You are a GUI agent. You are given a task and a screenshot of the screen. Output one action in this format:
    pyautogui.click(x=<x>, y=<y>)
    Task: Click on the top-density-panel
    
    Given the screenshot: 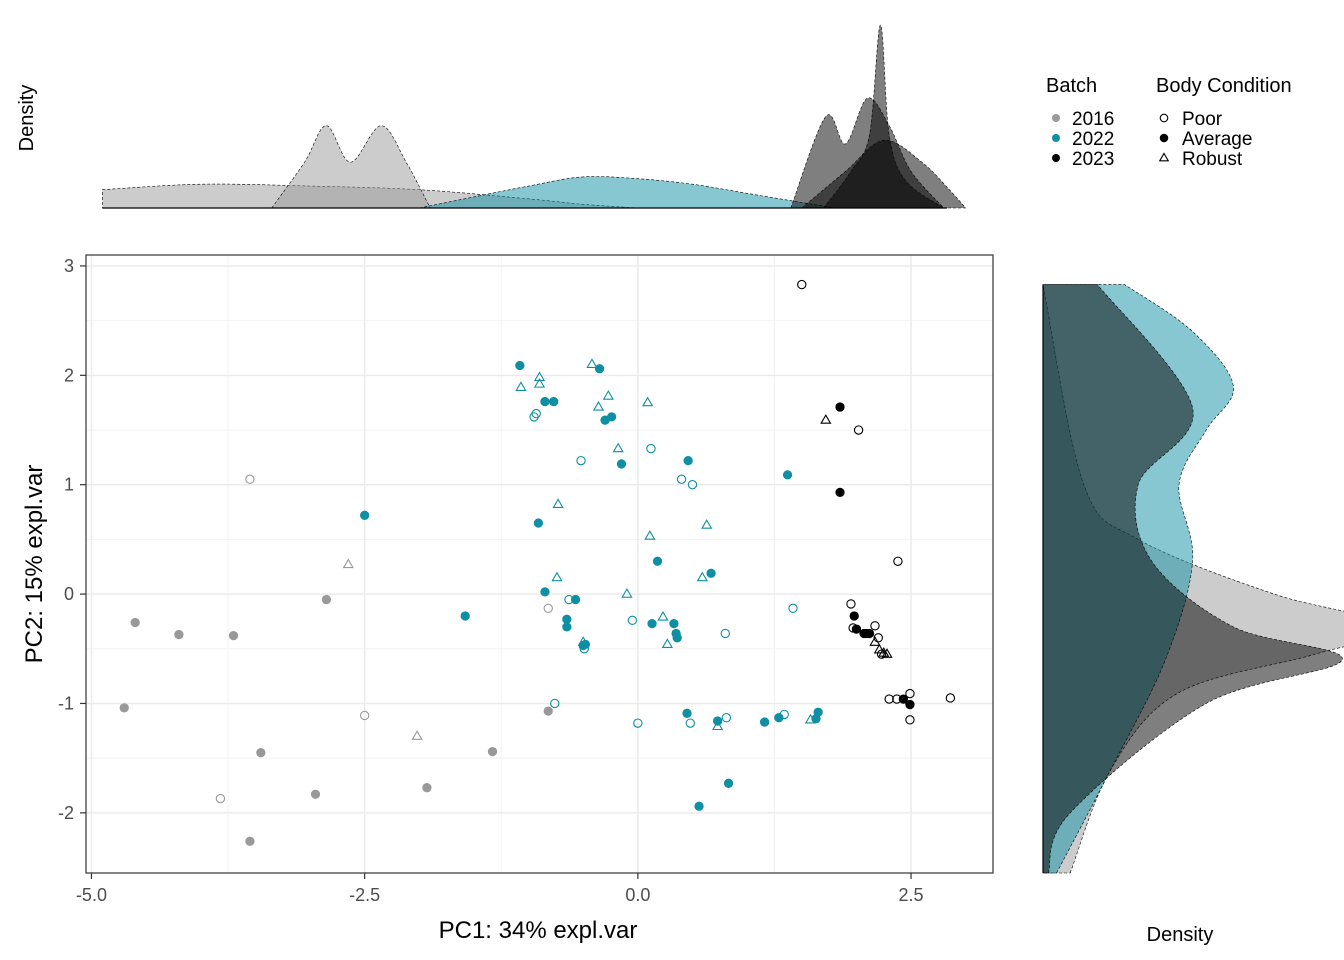 What is the action you would take?
    pyautogui.click(x=534, y=116)
    